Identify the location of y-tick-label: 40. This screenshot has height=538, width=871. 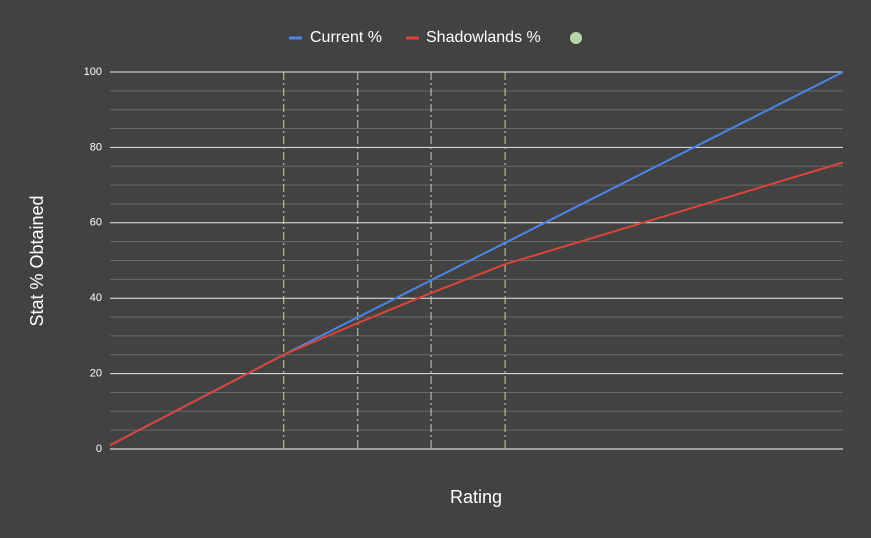
(96, 298).